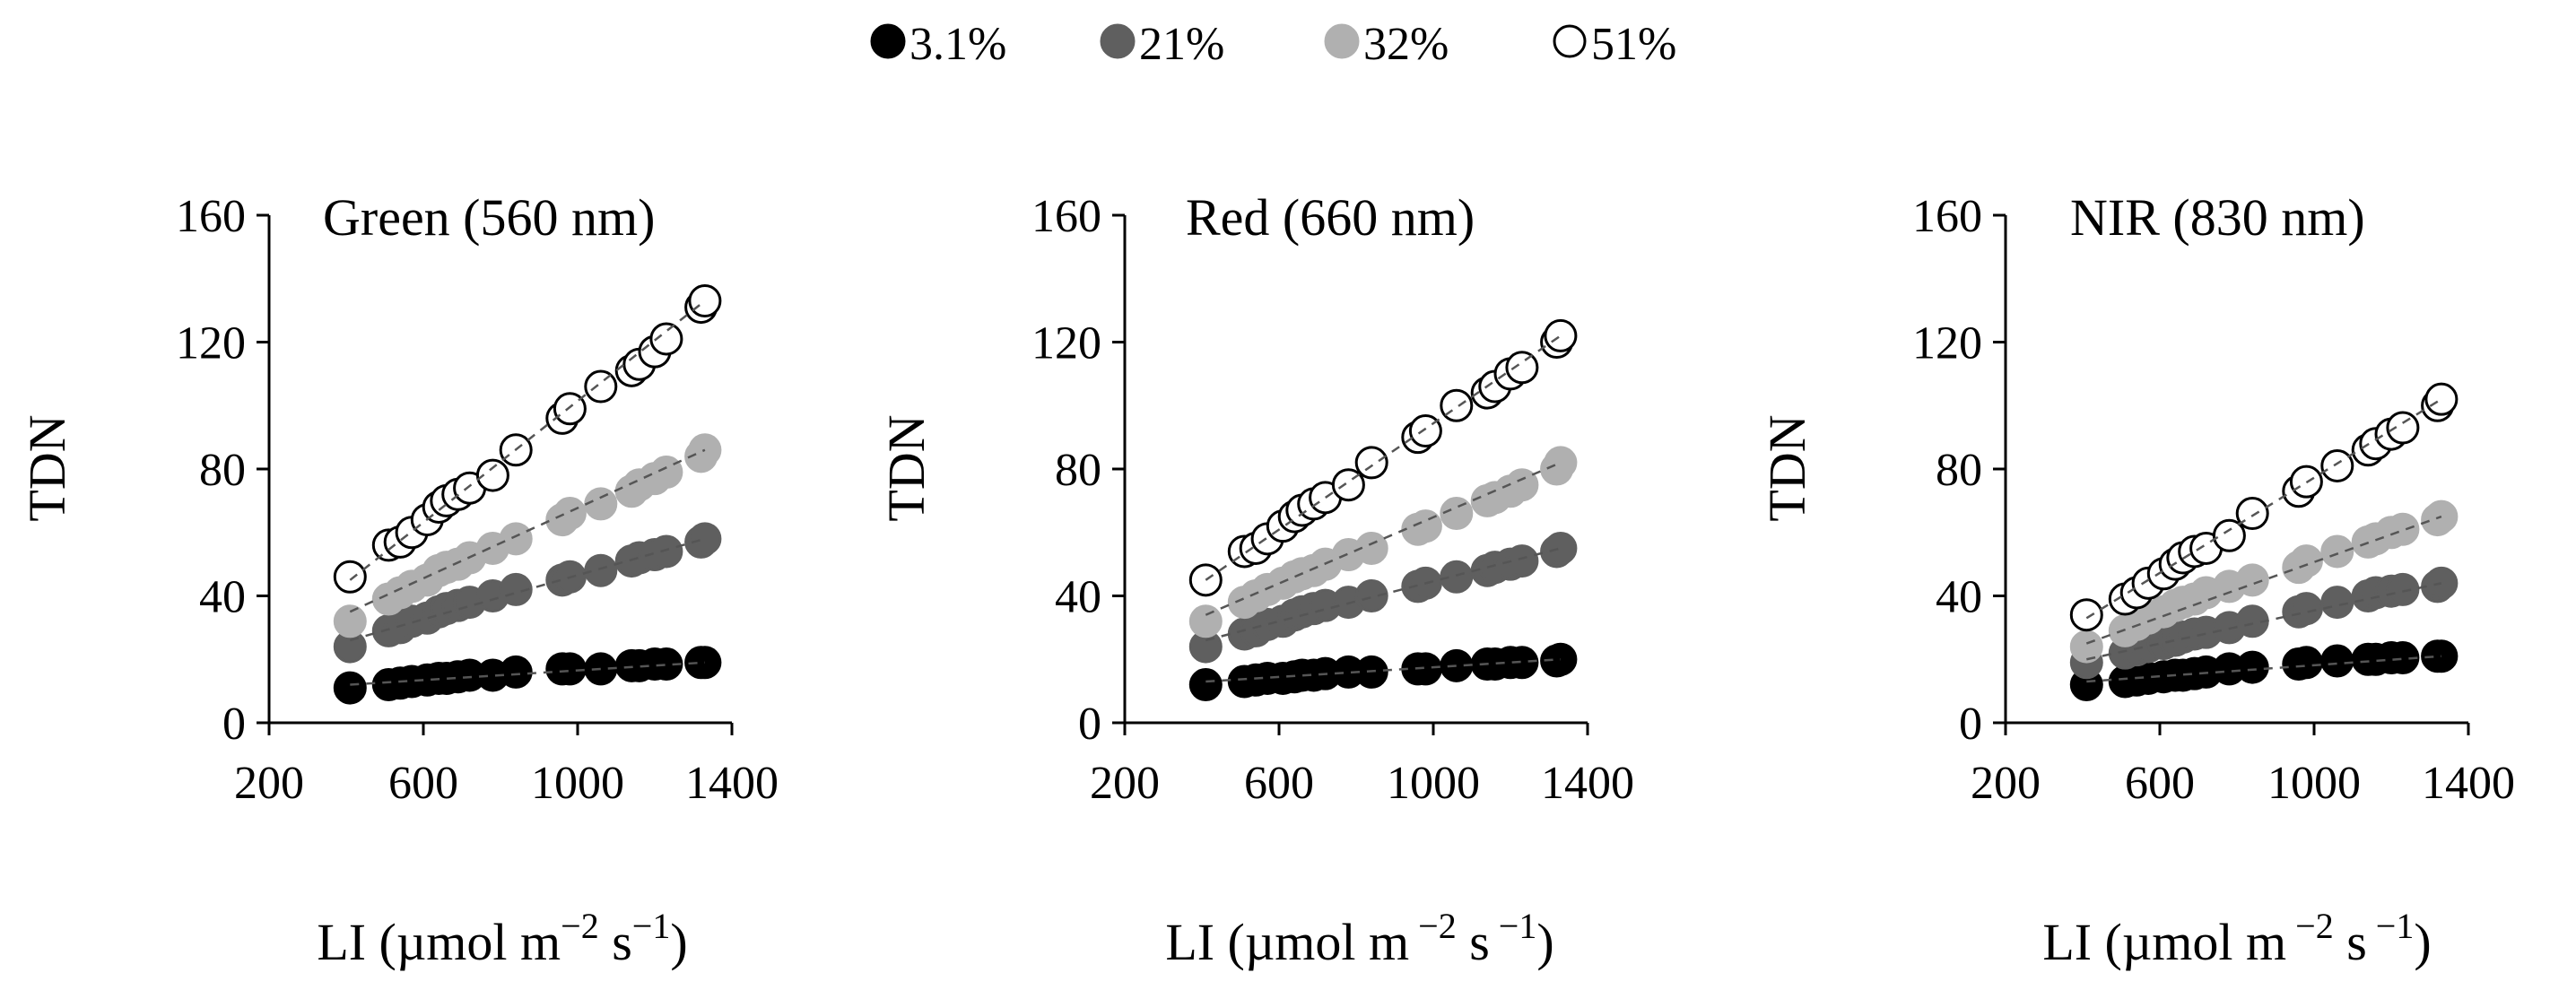  I want to click on legend-item: 3.1%, so click(938, 44).